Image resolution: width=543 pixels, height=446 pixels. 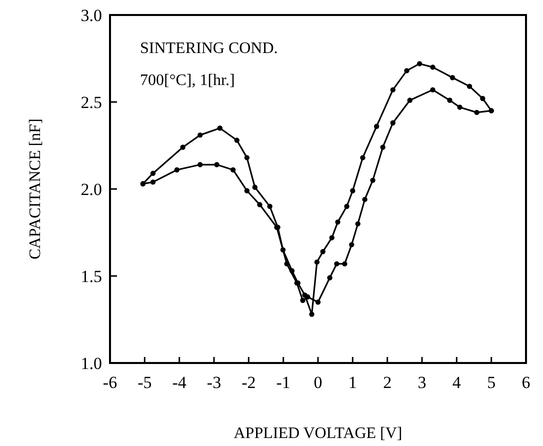 I want to click on x-axis-title: APPLIED VOLTAGE [V], so click(x=318, y=433).